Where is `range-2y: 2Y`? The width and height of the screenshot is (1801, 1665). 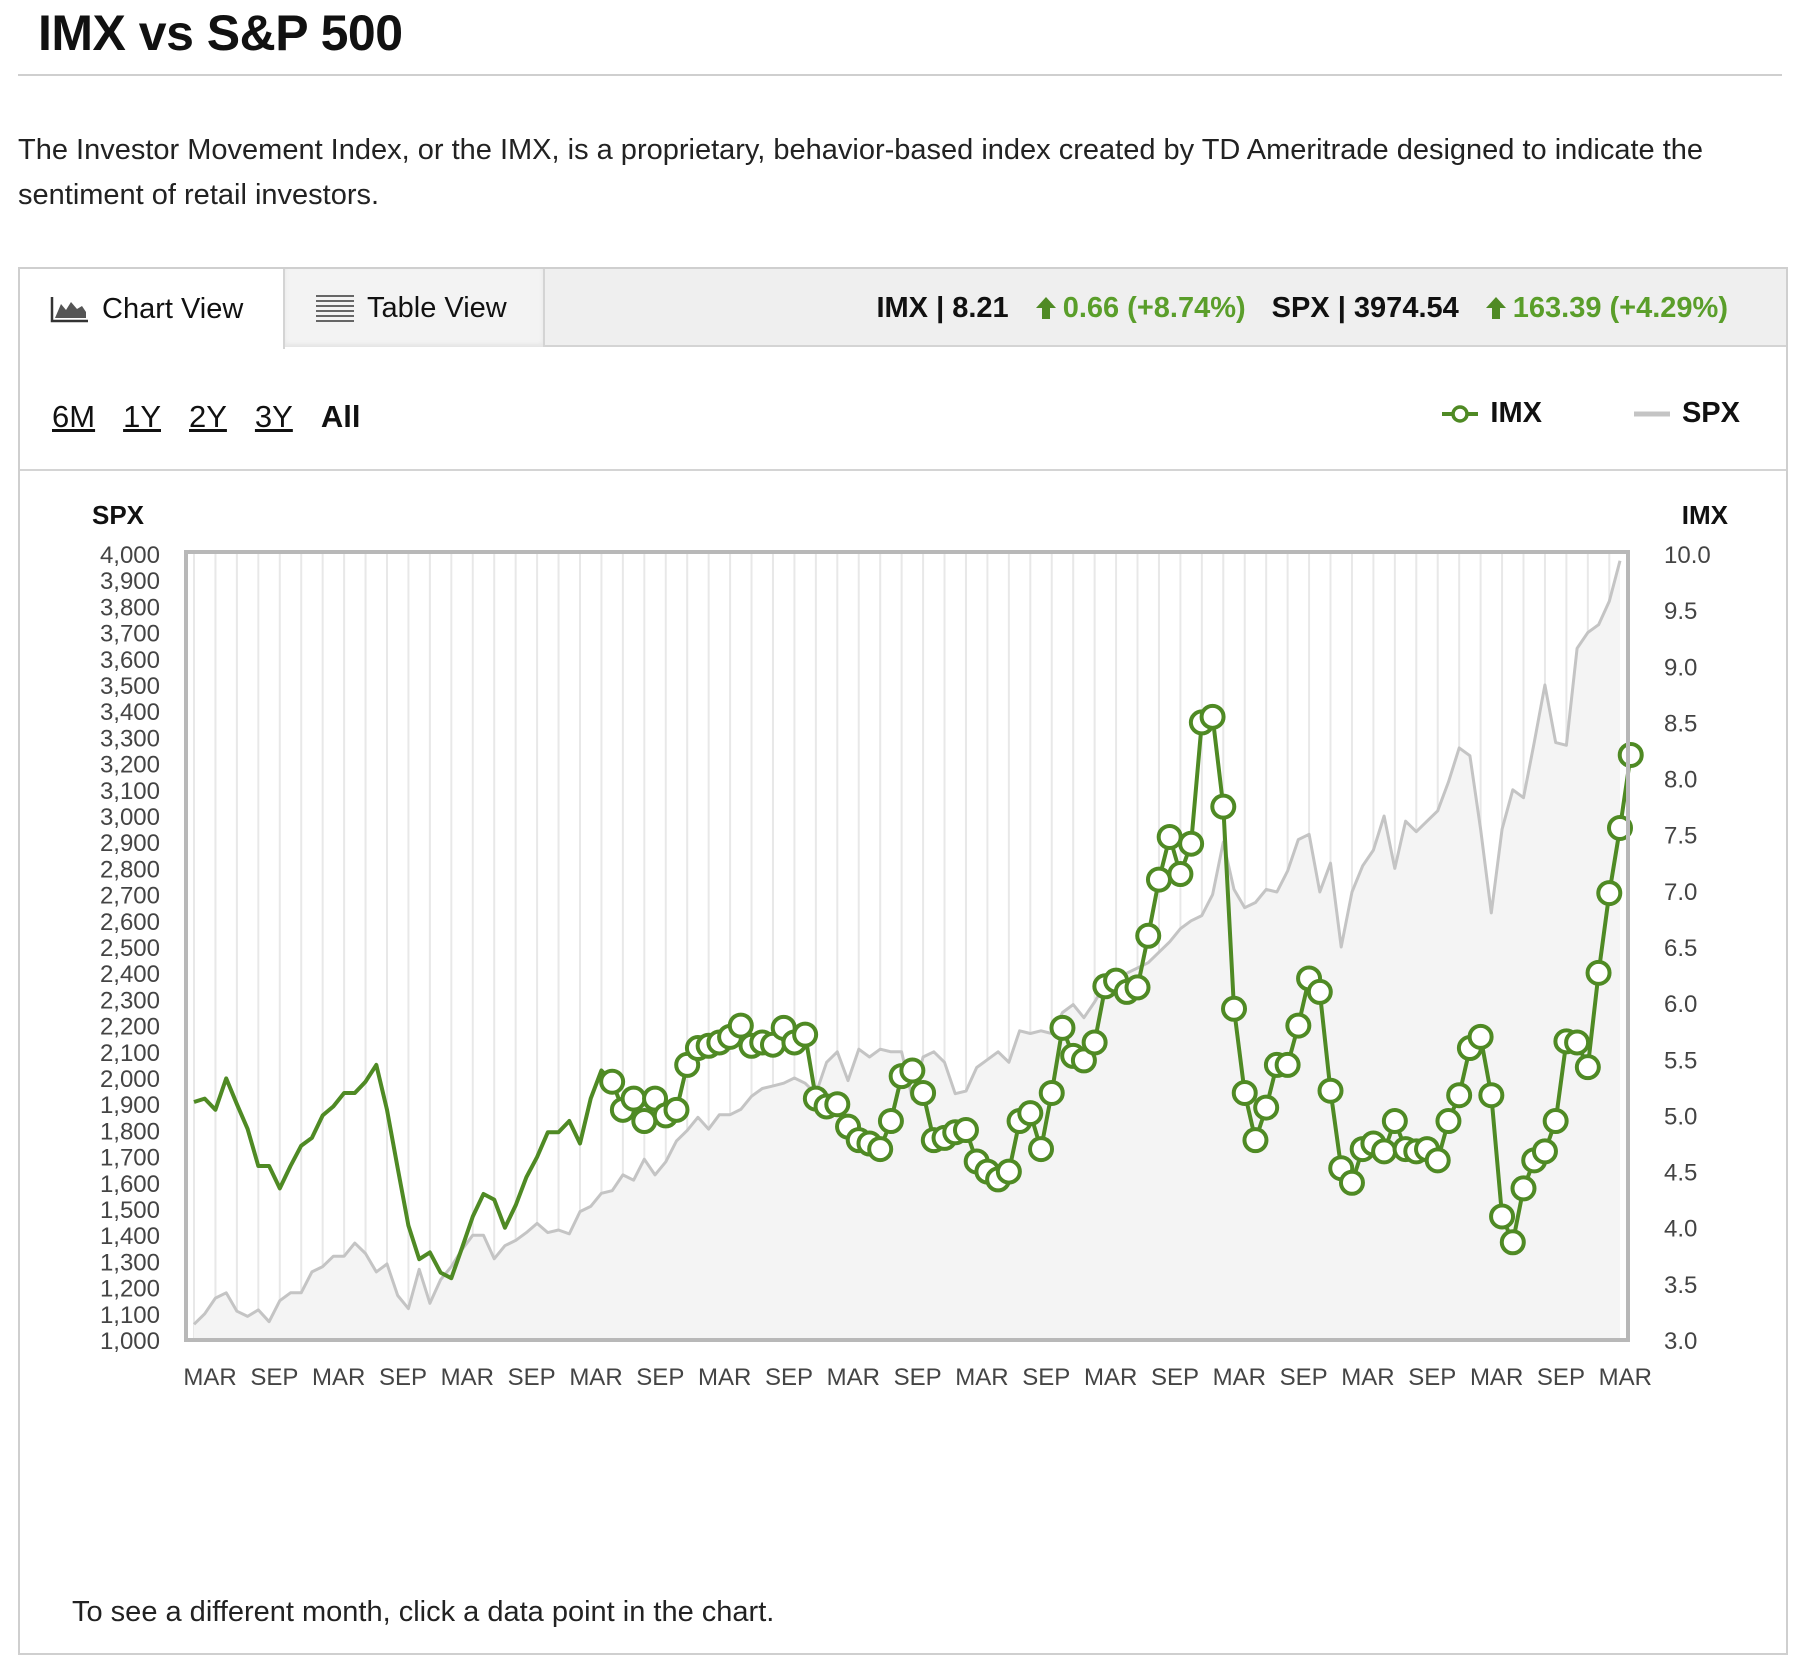 range-2y: 2Y is located at coordinates (208, 416).